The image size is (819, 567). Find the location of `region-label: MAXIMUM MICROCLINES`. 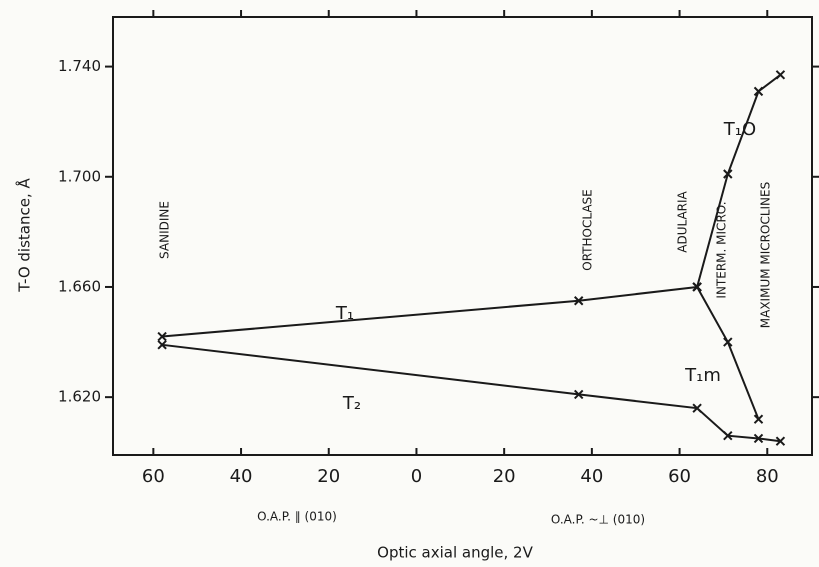

region-label: MAXIMUM MICROCLINES is located at coordinates (766, 255).